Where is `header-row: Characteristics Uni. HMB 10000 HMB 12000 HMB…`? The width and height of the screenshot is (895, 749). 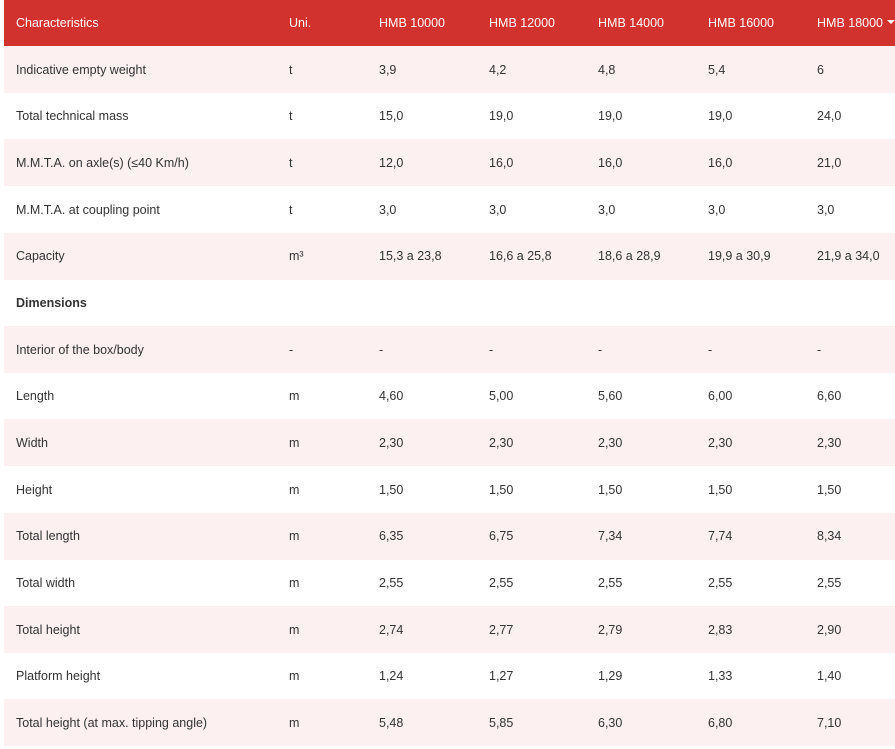 header-row: Characteristics Uni. HMB 10000 HMB 12000 HMB… is located at coordinates (449, 23).